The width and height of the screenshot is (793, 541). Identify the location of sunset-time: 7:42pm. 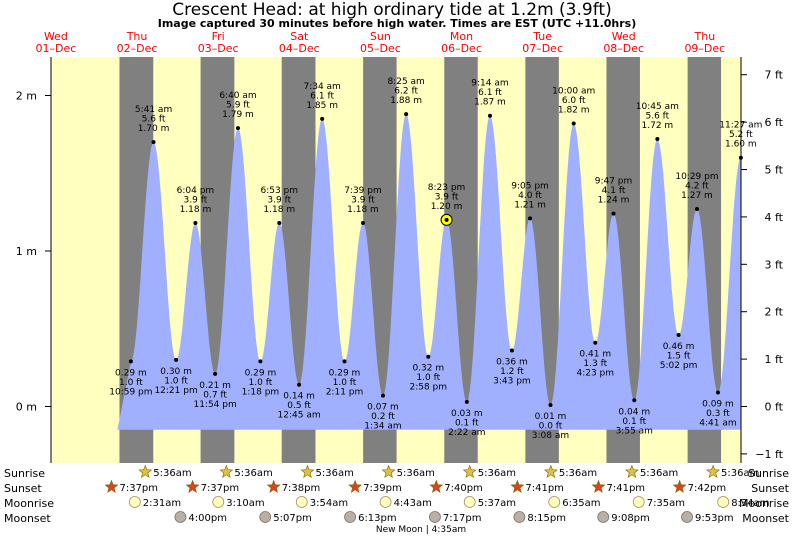
(707, 488).